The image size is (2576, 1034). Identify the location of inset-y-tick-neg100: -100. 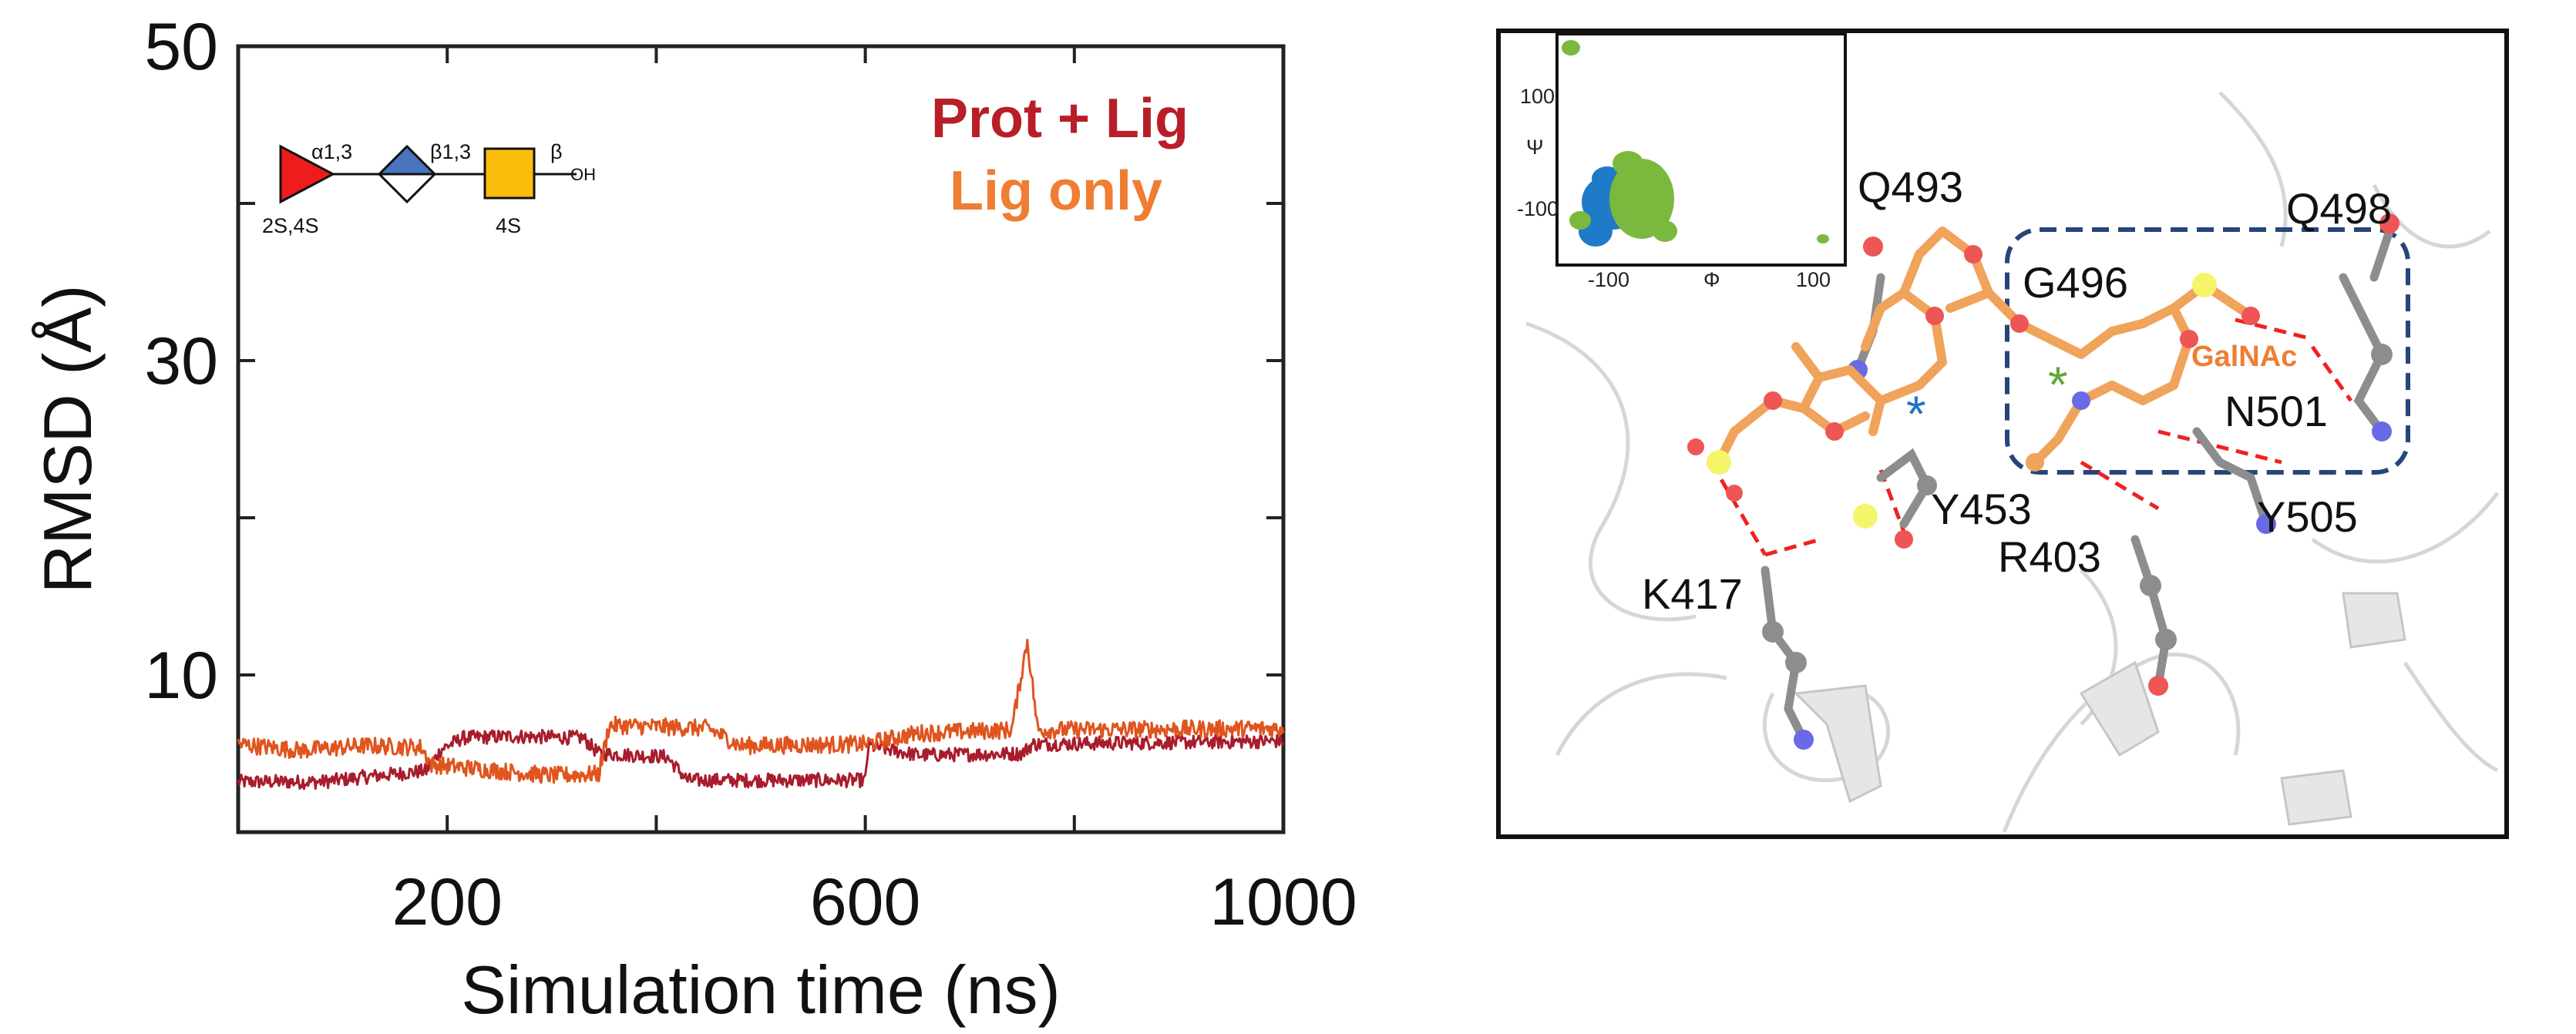
(1538, 208).